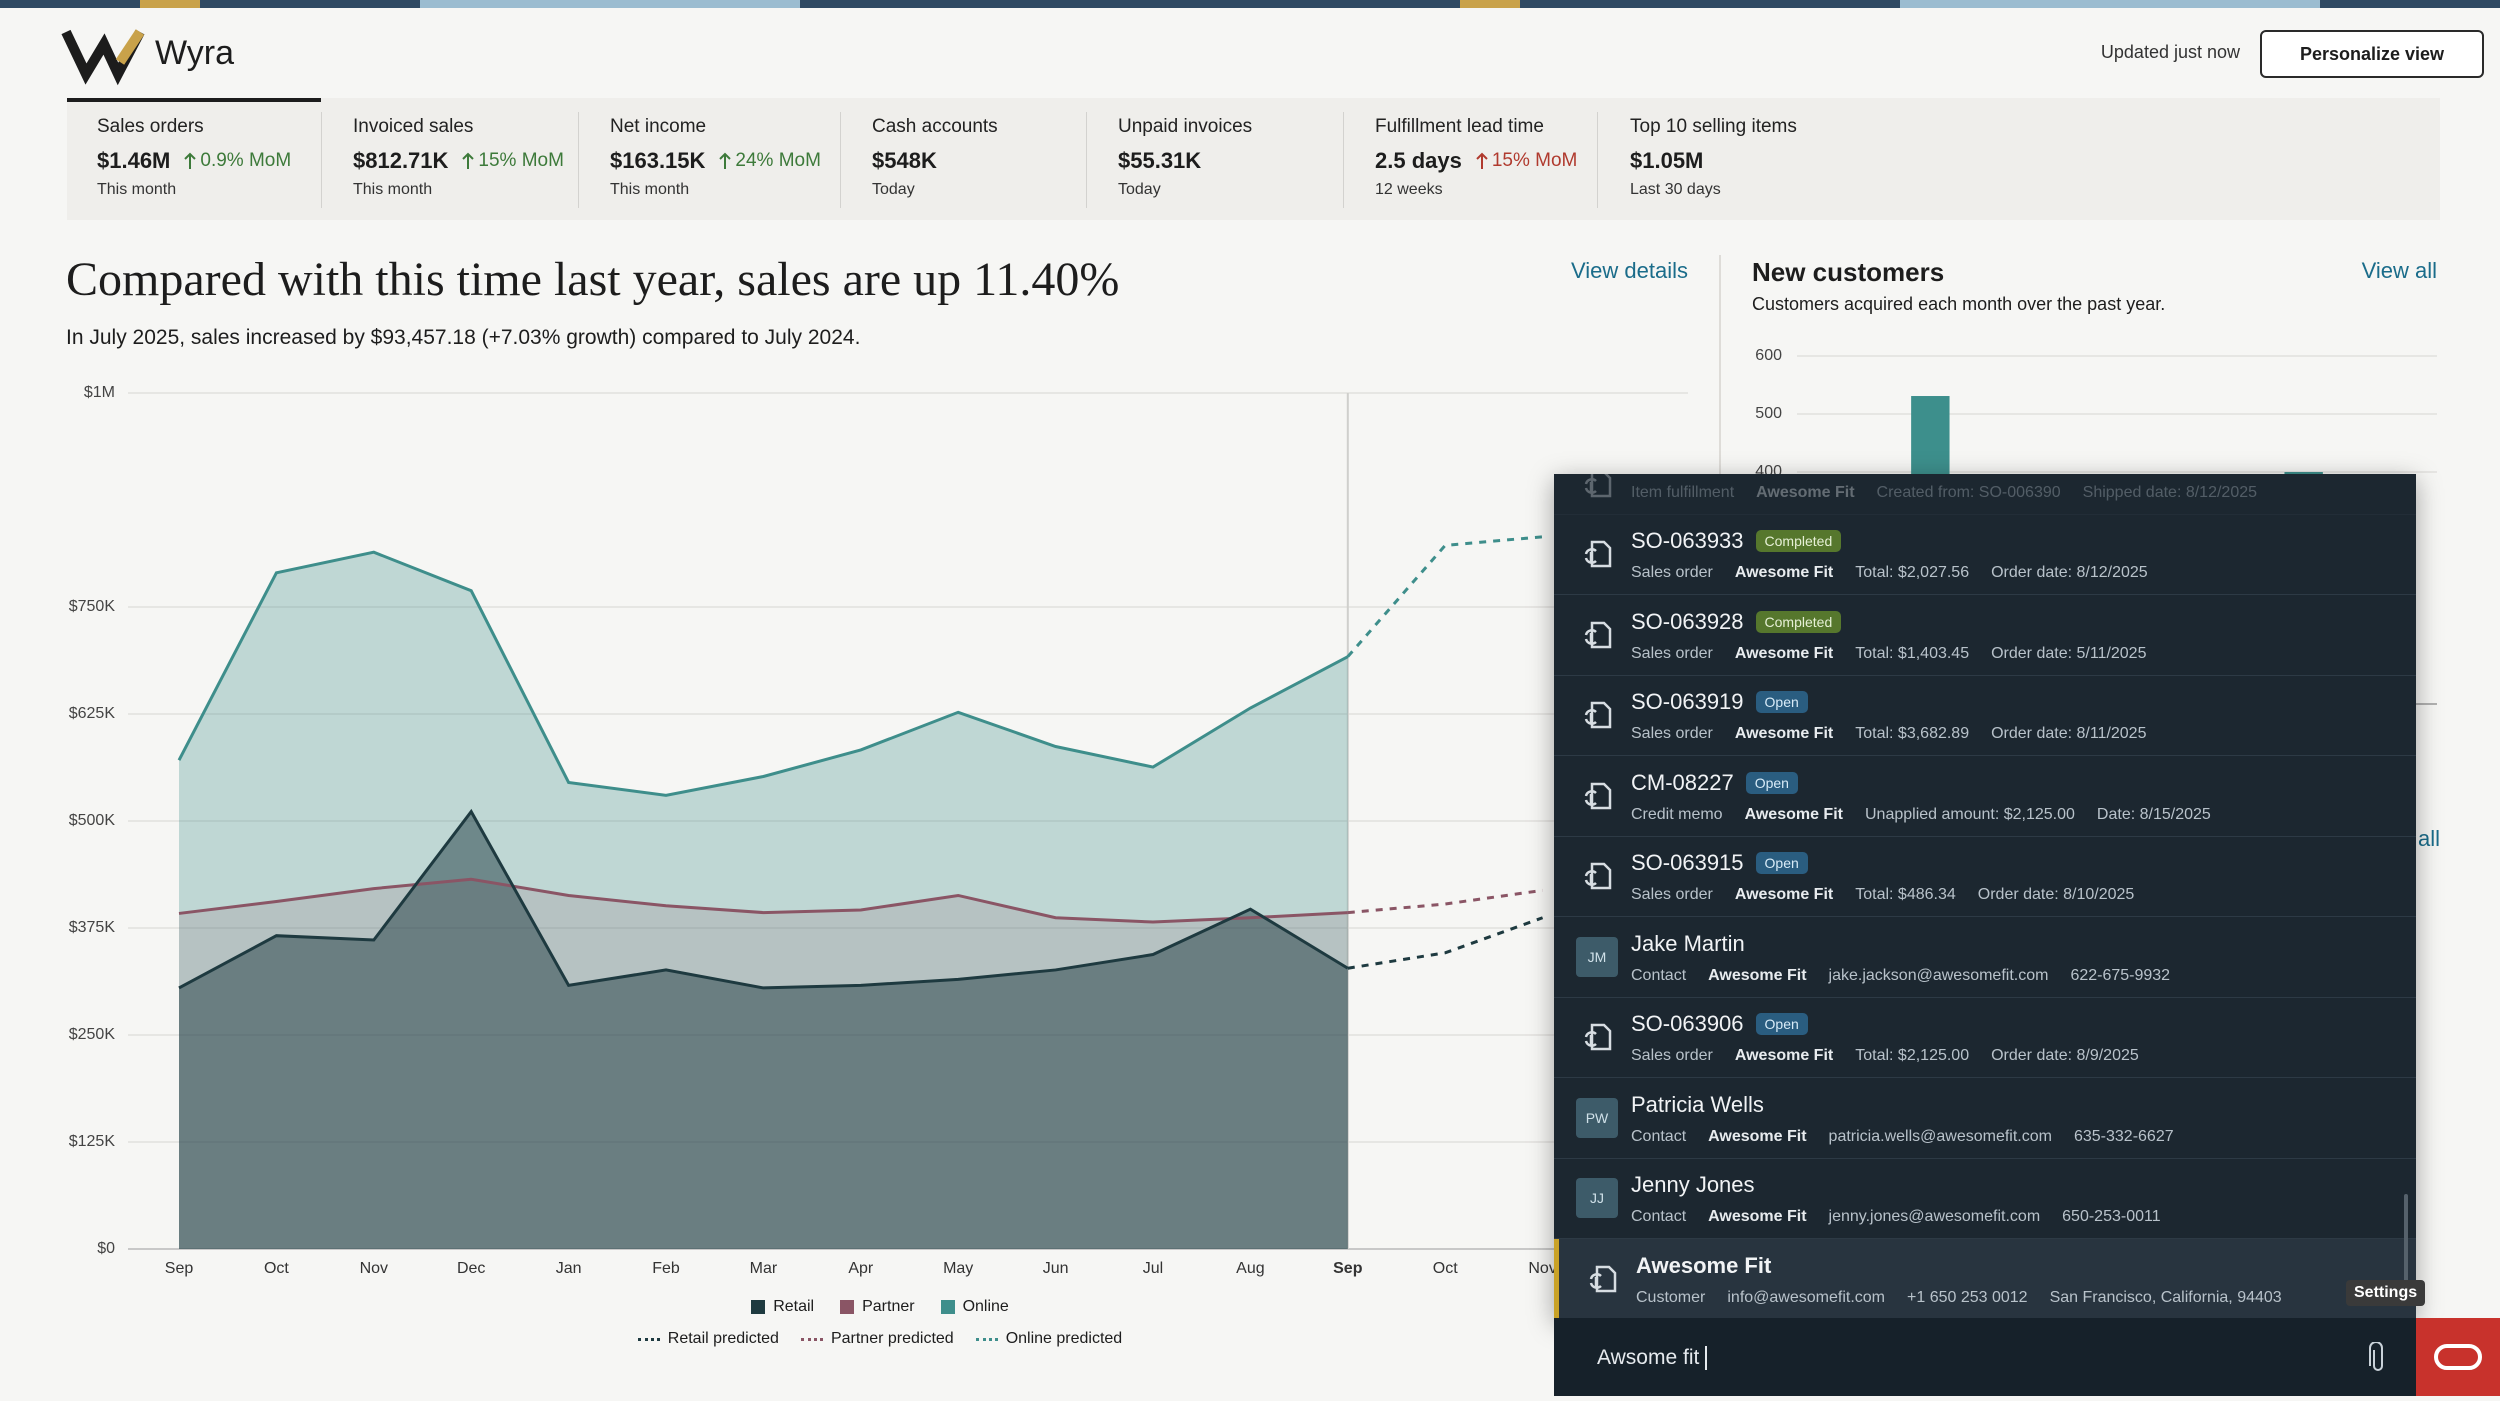  Describe the element at coordinates (2399, 270) in the screenshot. I see `view-all: View all` at that location.